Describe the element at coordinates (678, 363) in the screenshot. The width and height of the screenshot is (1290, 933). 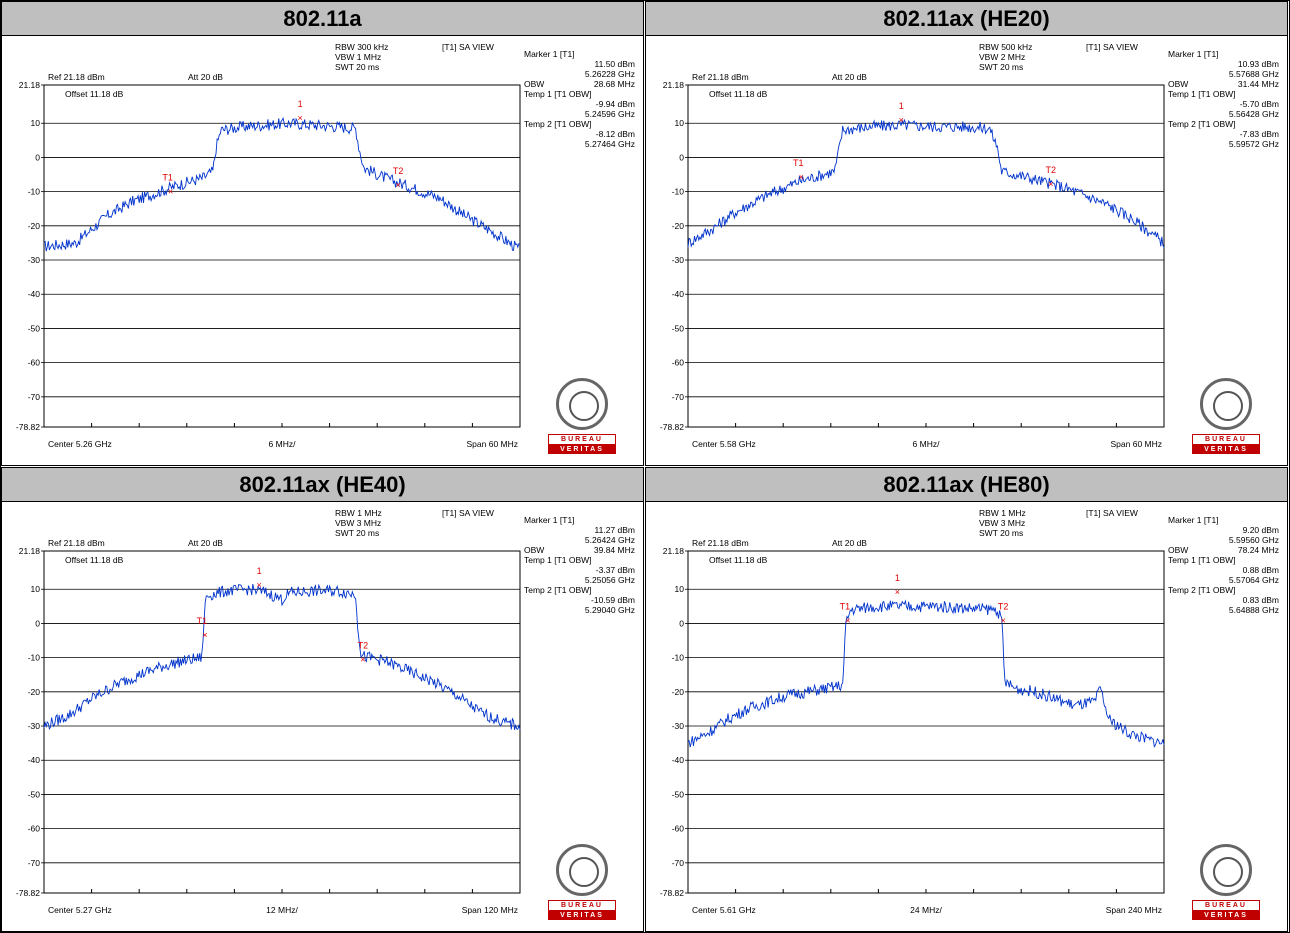
I see `y-tick-label: -60` at that location.